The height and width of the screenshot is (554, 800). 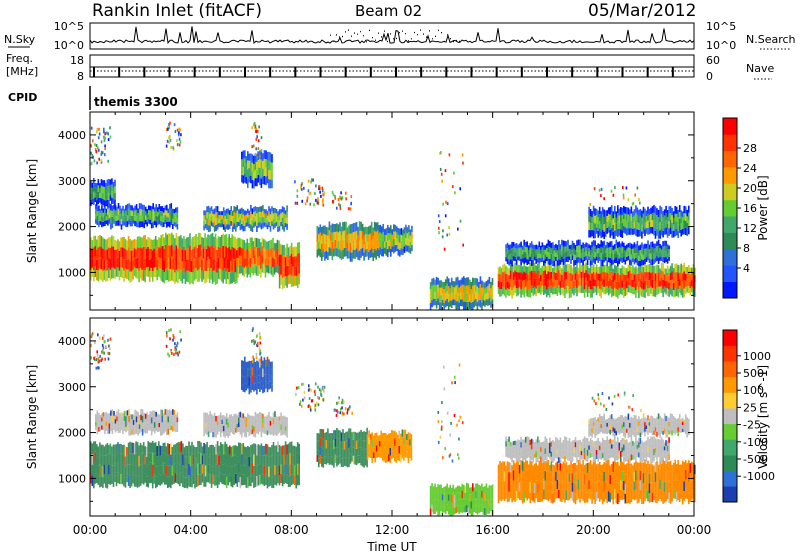 What do you see at coordinates (99, 150) in the screenshot?
I see `echo-point` at bounding box center [99, 150].